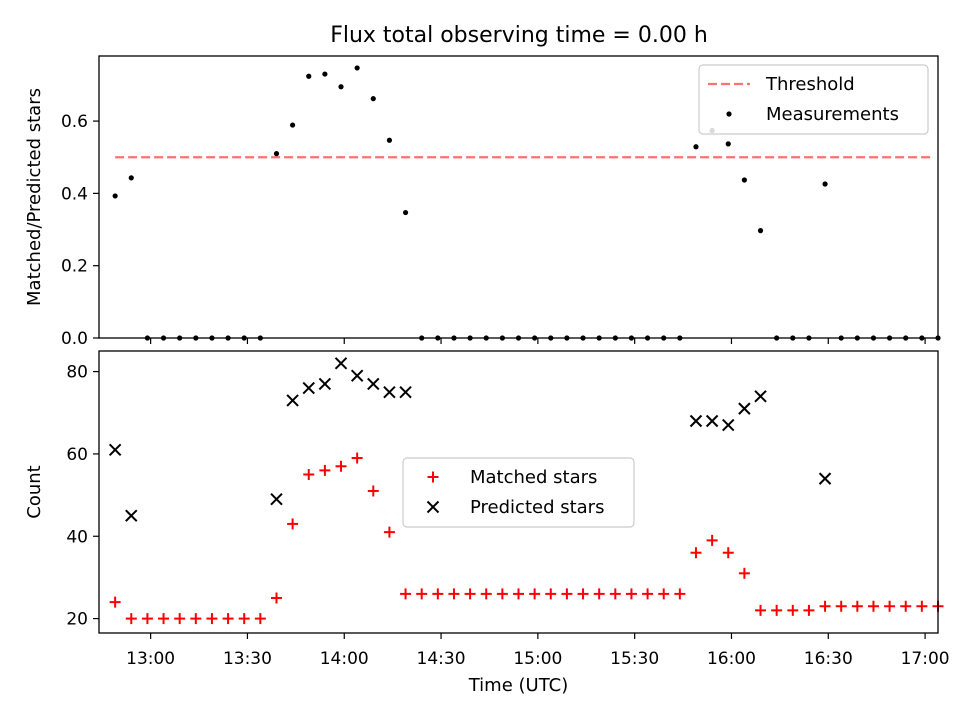  What do you see at coordinates (537, 507) in the screenshot?
I see `legend-label: Predicted stars` at bounding box center [537, 507].